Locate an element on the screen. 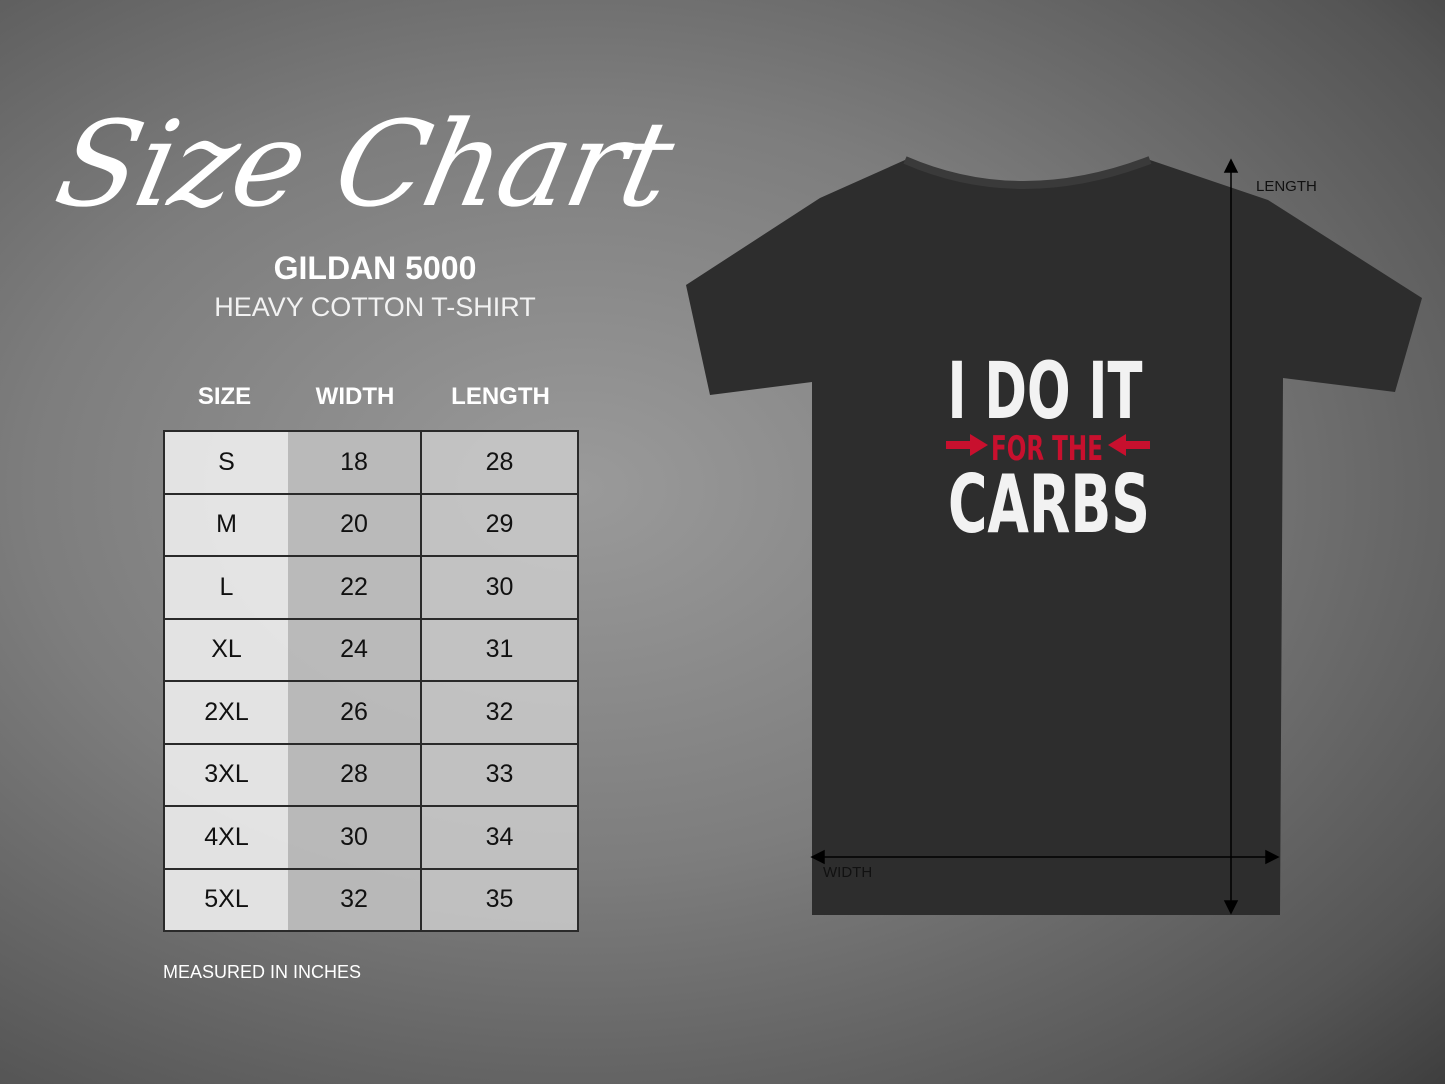 The height and width of the screenshot is (1084, 1445). size-cell: 2XL is located at coordinates (225, 712).